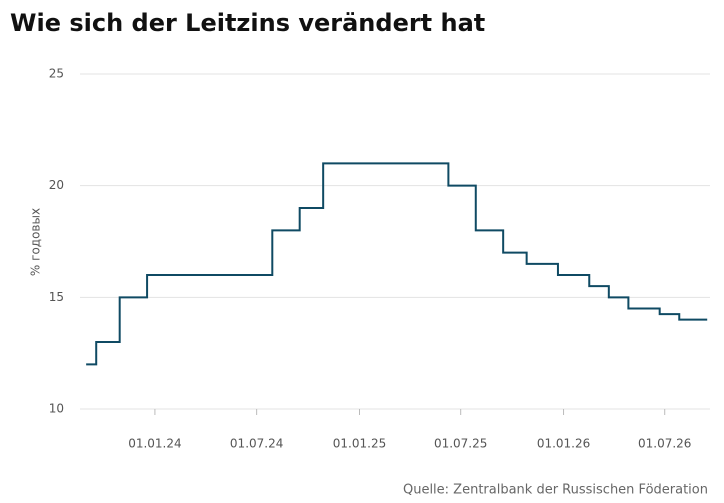 Image resolution: width=724 pixels, height=503 pixels. I want to click on chart-title: Wie sich der Leitzins verändert hat, so click(247, 23).